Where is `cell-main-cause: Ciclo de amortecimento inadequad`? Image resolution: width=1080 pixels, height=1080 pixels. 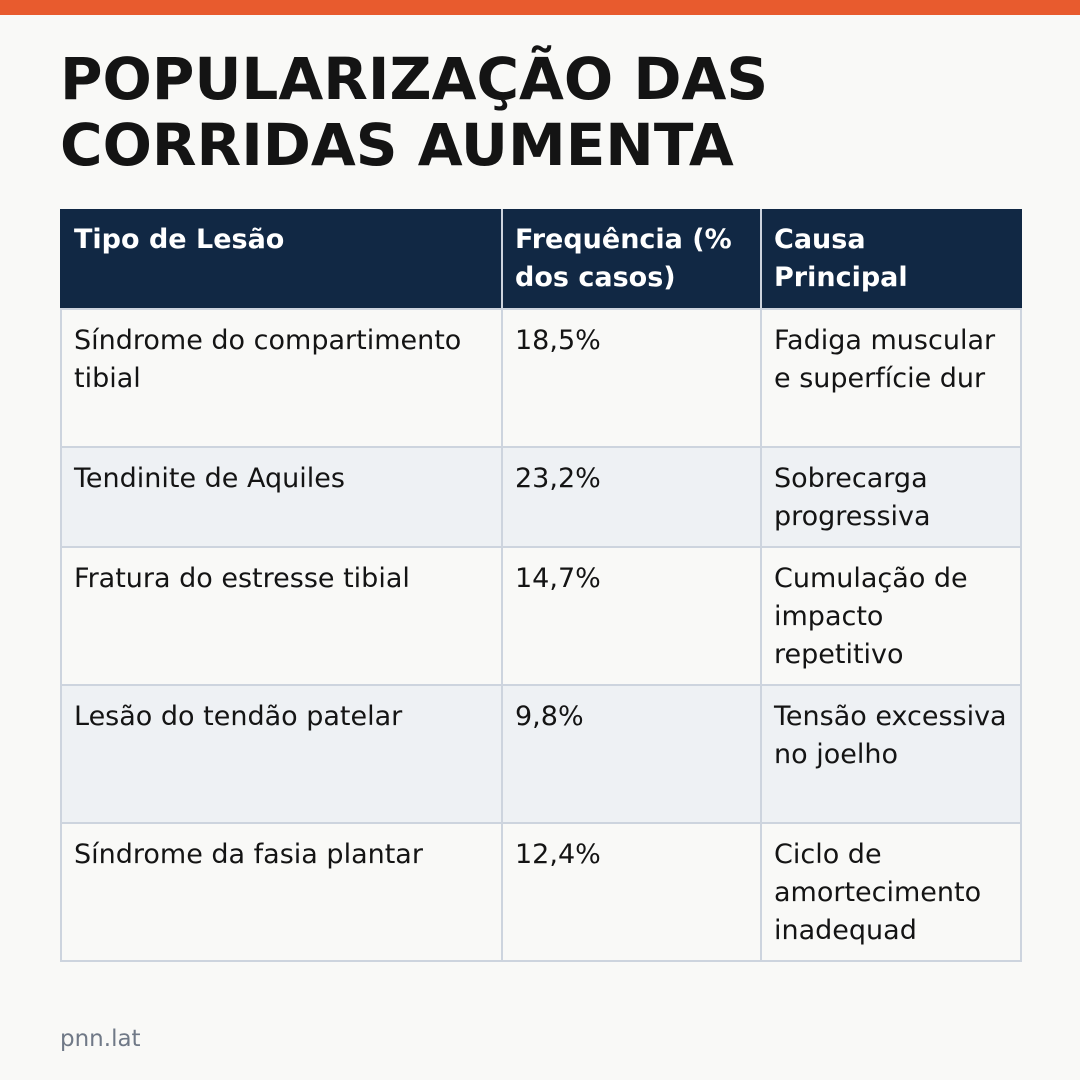 cell-main-cause: Ciclo de amortecimento inadequad is located at coordinates (891, 892).